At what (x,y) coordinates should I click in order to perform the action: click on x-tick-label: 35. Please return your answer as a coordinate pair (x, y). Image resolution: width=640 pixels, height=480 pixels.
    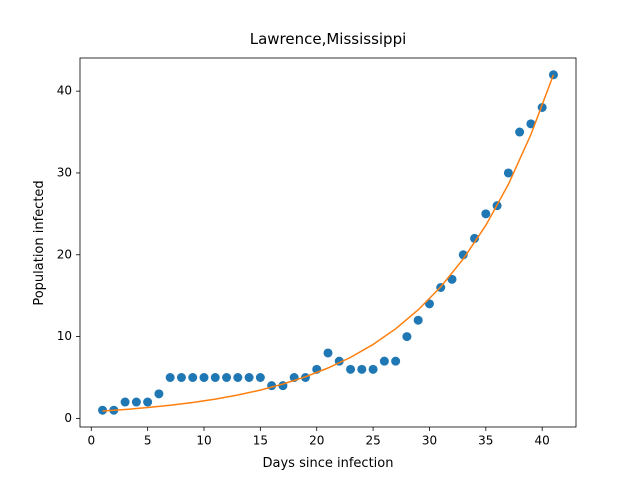
    Looking at the image, I should click on (485, 441).